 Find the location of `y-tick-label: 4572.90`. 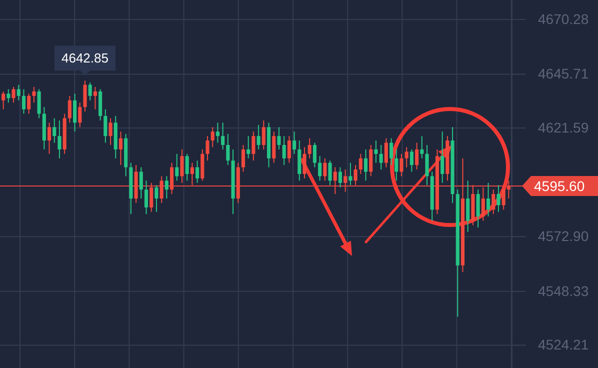

y-tick-label: 4572.90 is located at coordinates (563, 236).